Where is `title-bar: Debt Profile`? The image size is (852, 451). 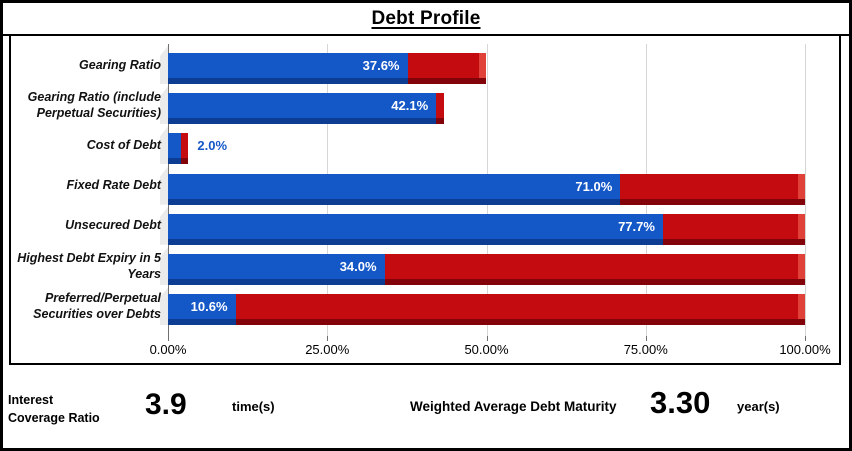 title-bar: Debt Profile is located at coordinates (426, 19).